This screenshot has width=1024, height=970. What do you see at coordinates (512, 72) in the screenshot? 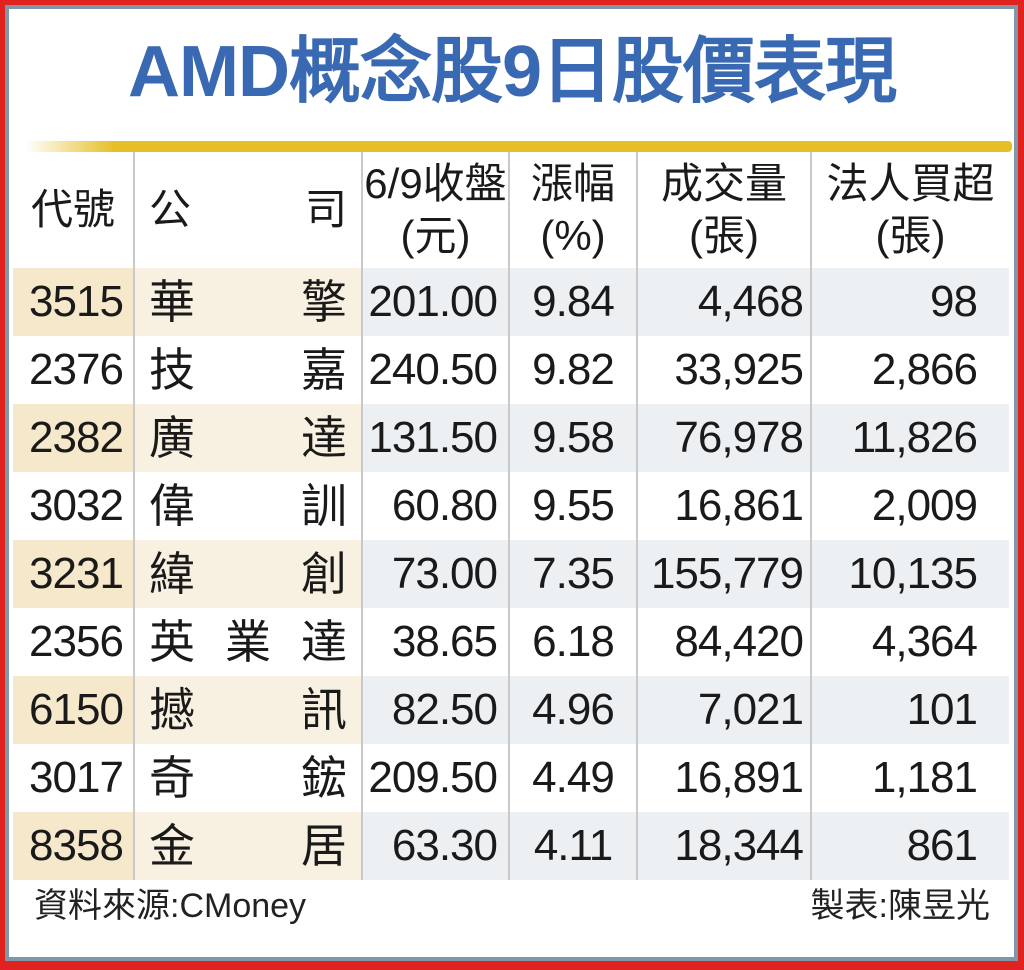
I see `page-title: AMD概念股9日股價表現` at bounding box center [512, 72].